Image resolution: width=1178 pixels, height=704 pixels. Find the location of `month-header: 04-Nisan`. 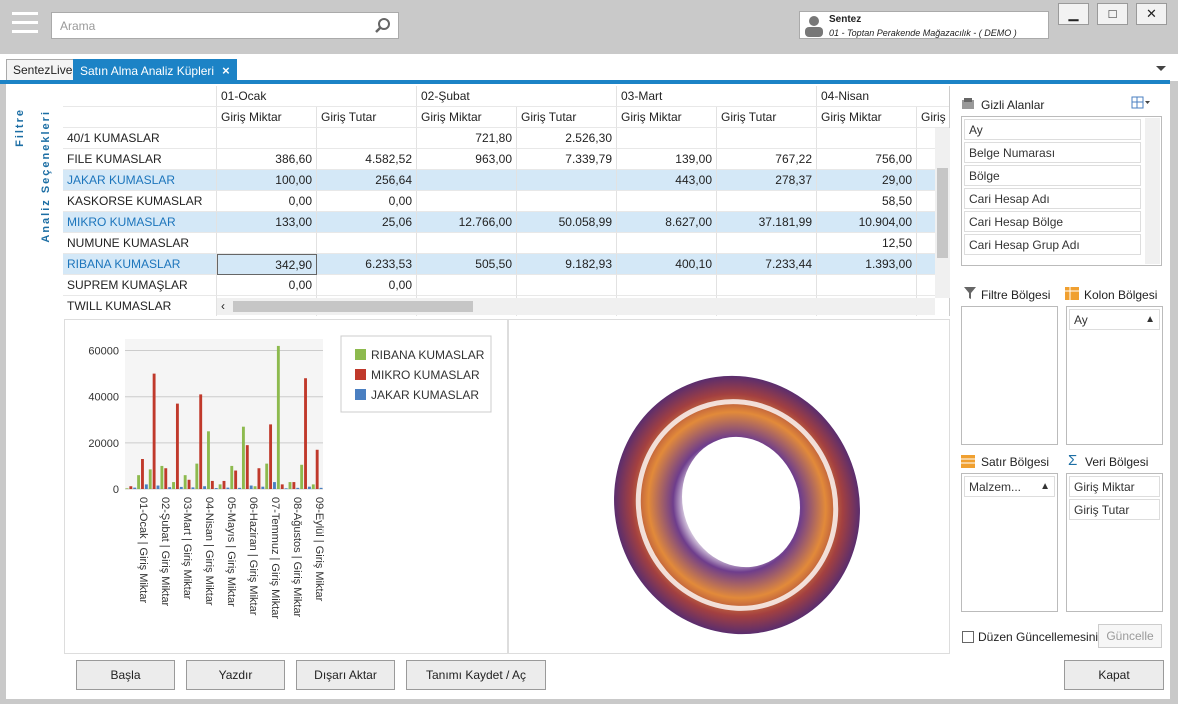

month-header: 04-Nisan is located at coordinates (883, 96).